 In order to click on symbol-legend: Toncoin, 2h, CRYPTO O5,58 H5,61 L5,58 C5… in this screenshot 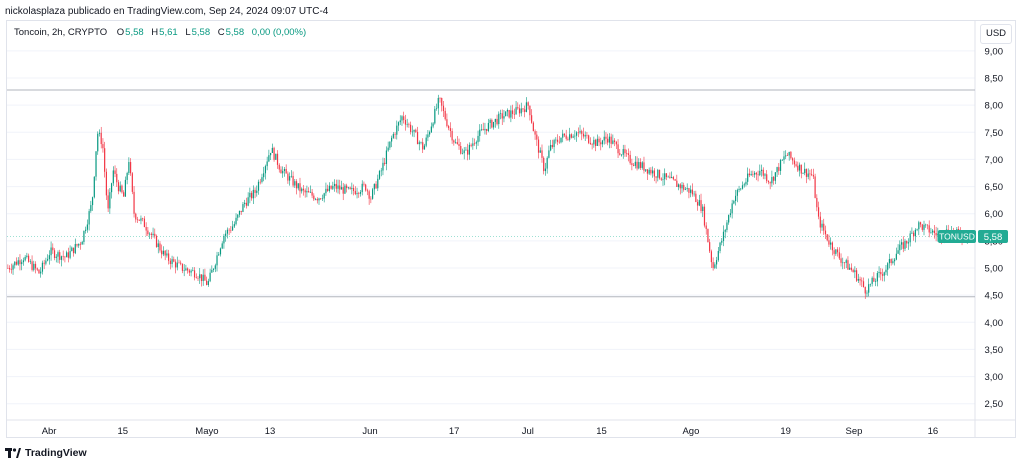, I will do `click(160, 32)`.